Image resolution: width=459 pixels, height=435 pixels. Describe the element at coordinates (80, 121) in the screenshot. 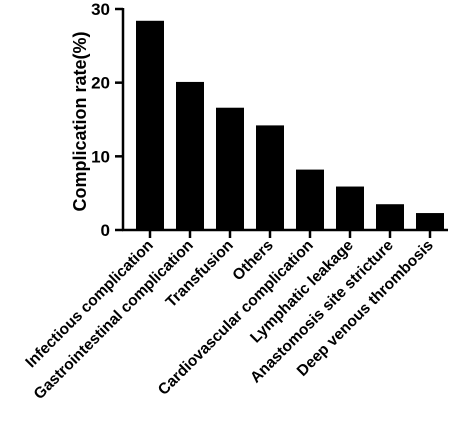

I see `y-axis-title: Complication rate(%)` at that location.